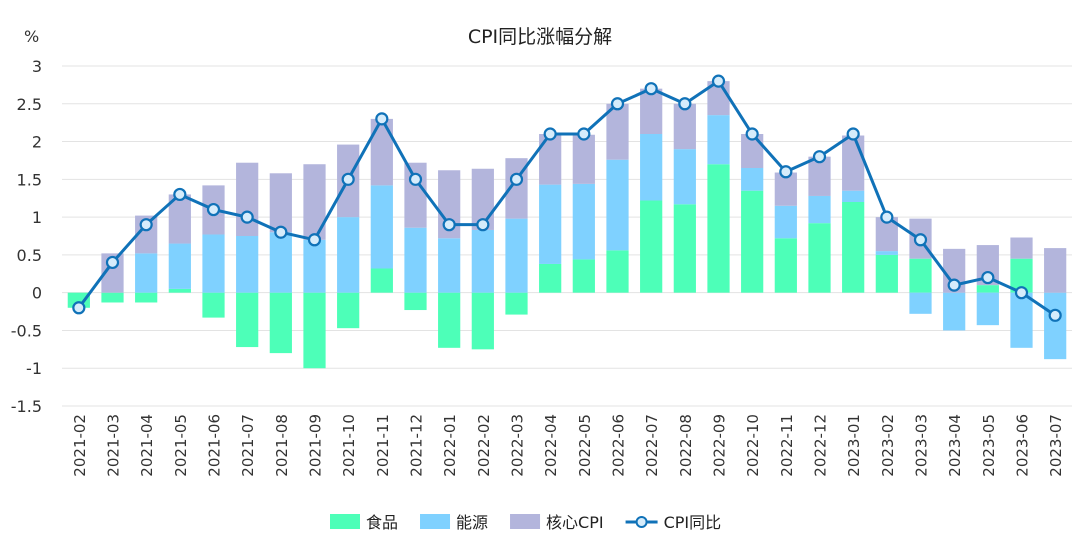 The image size is (1080, 554). What do you see at coordinates (888, 445) in the screenshot?
I see `x-tick-label: 2023-02` at bounding box center [888, 445].